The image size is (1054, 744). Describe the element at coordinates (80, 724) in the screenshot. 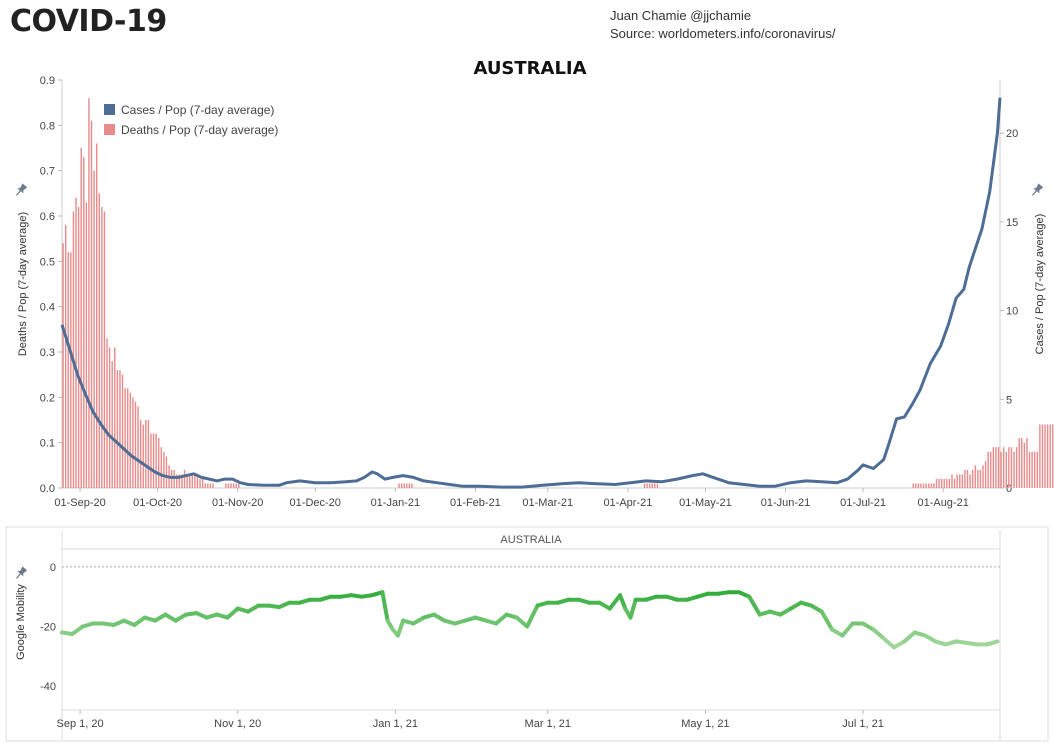

I see `mobility-x-tick-label: Sep 1, 20` at that location.